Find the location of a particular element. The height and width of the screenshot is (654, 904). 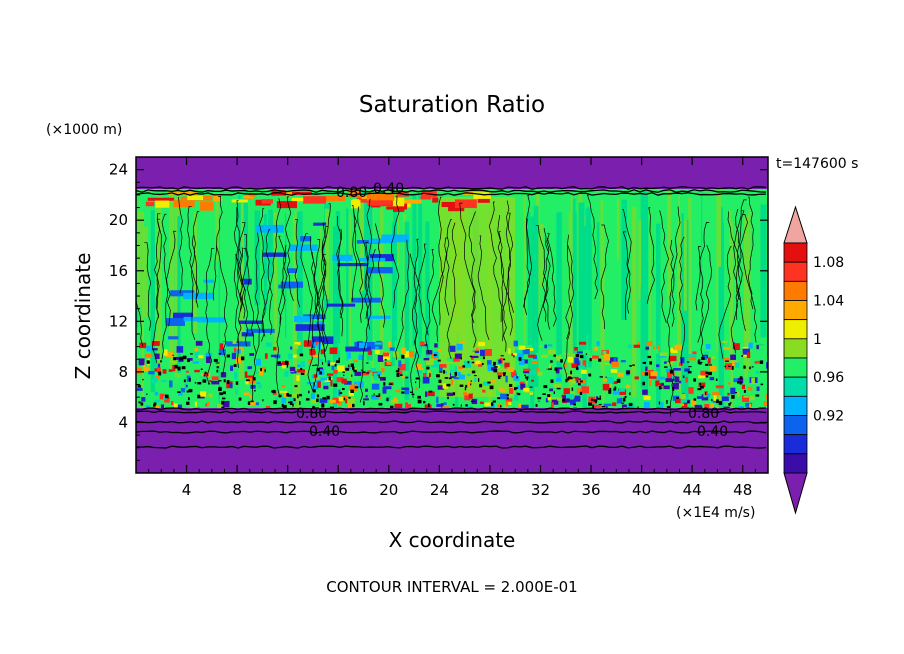

contour-label: 0.80 is located at coordinates (351, 193).